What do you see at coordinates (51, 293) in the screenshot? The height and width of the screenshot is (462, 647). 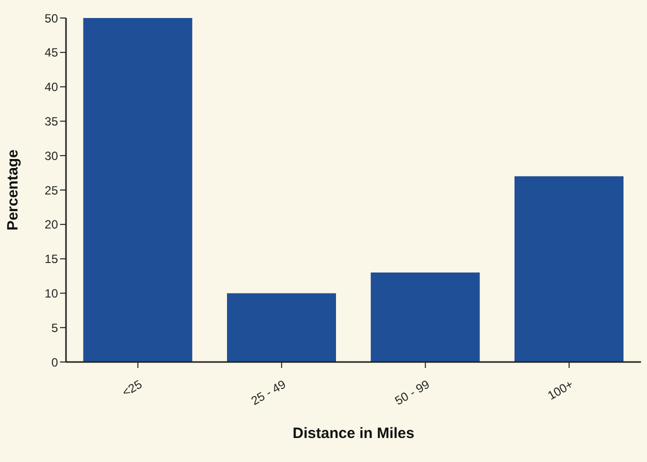 I see `y-tick-label: 10` at bounding box center [51, 293].